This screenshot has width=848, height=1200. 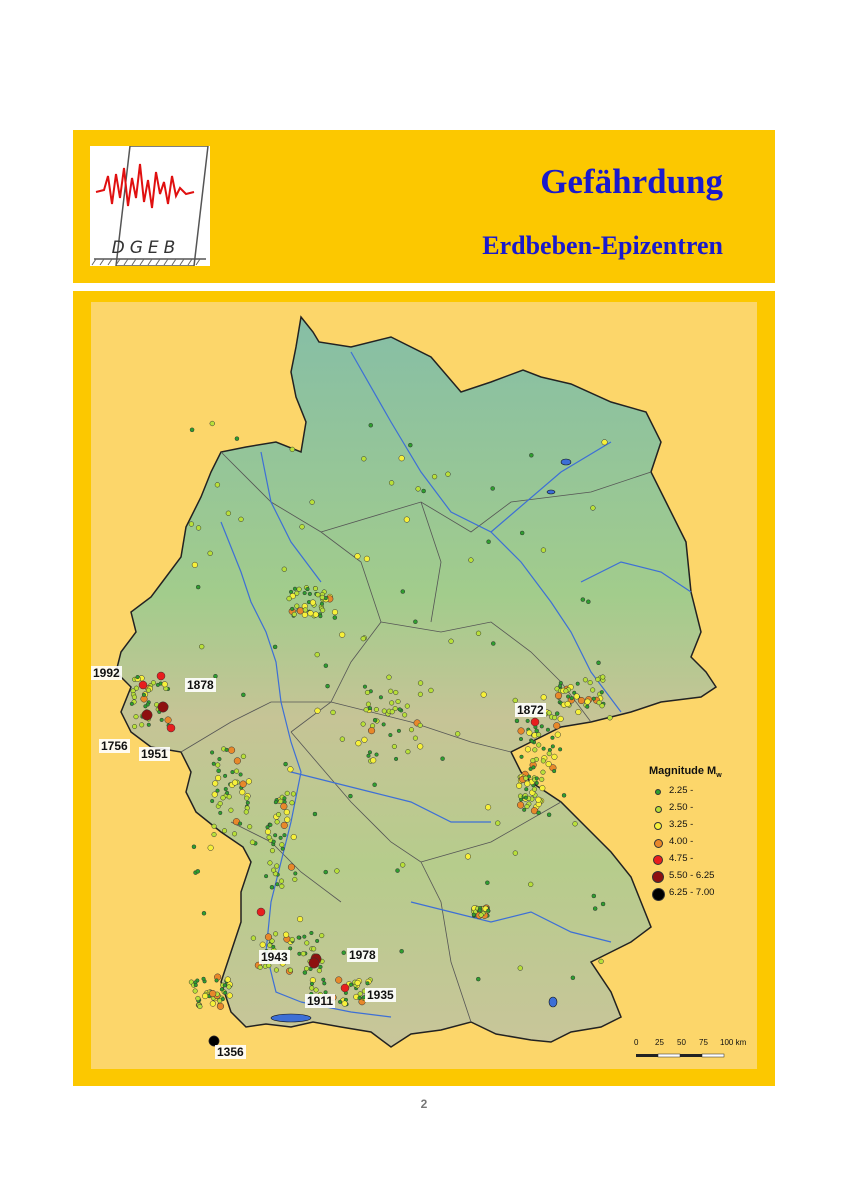 What do you see at coordinates (700, 859) in the screenshot?
I see `legend-item: 4.75 -` at bounding box center [700, 859].